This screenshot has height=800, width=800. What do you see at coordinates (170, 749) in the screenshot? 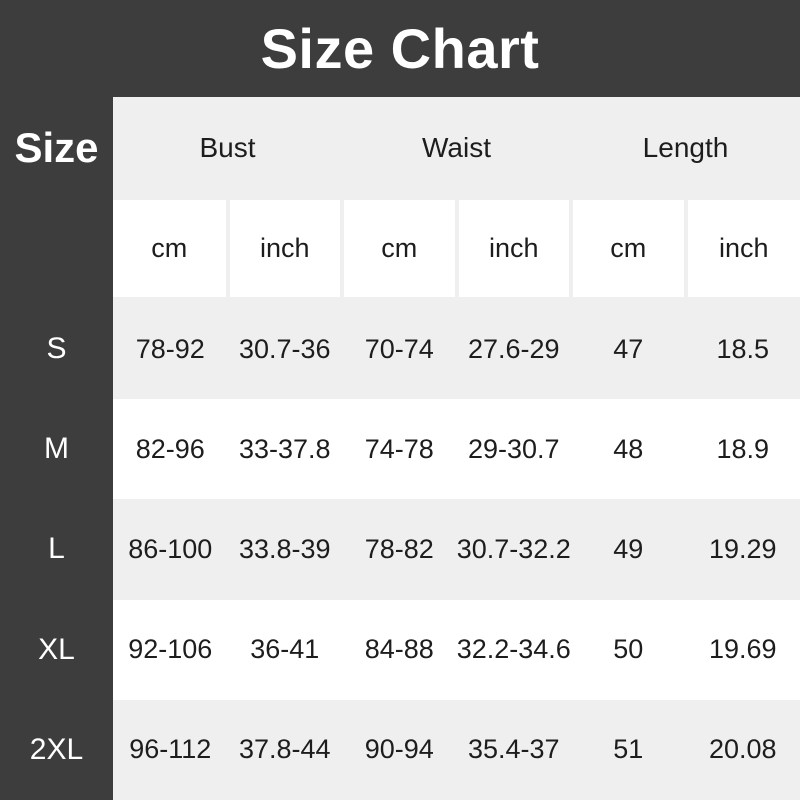
I see `table-cell-2xl-bust-cm: 96-112` at bounding box center [170, 749].